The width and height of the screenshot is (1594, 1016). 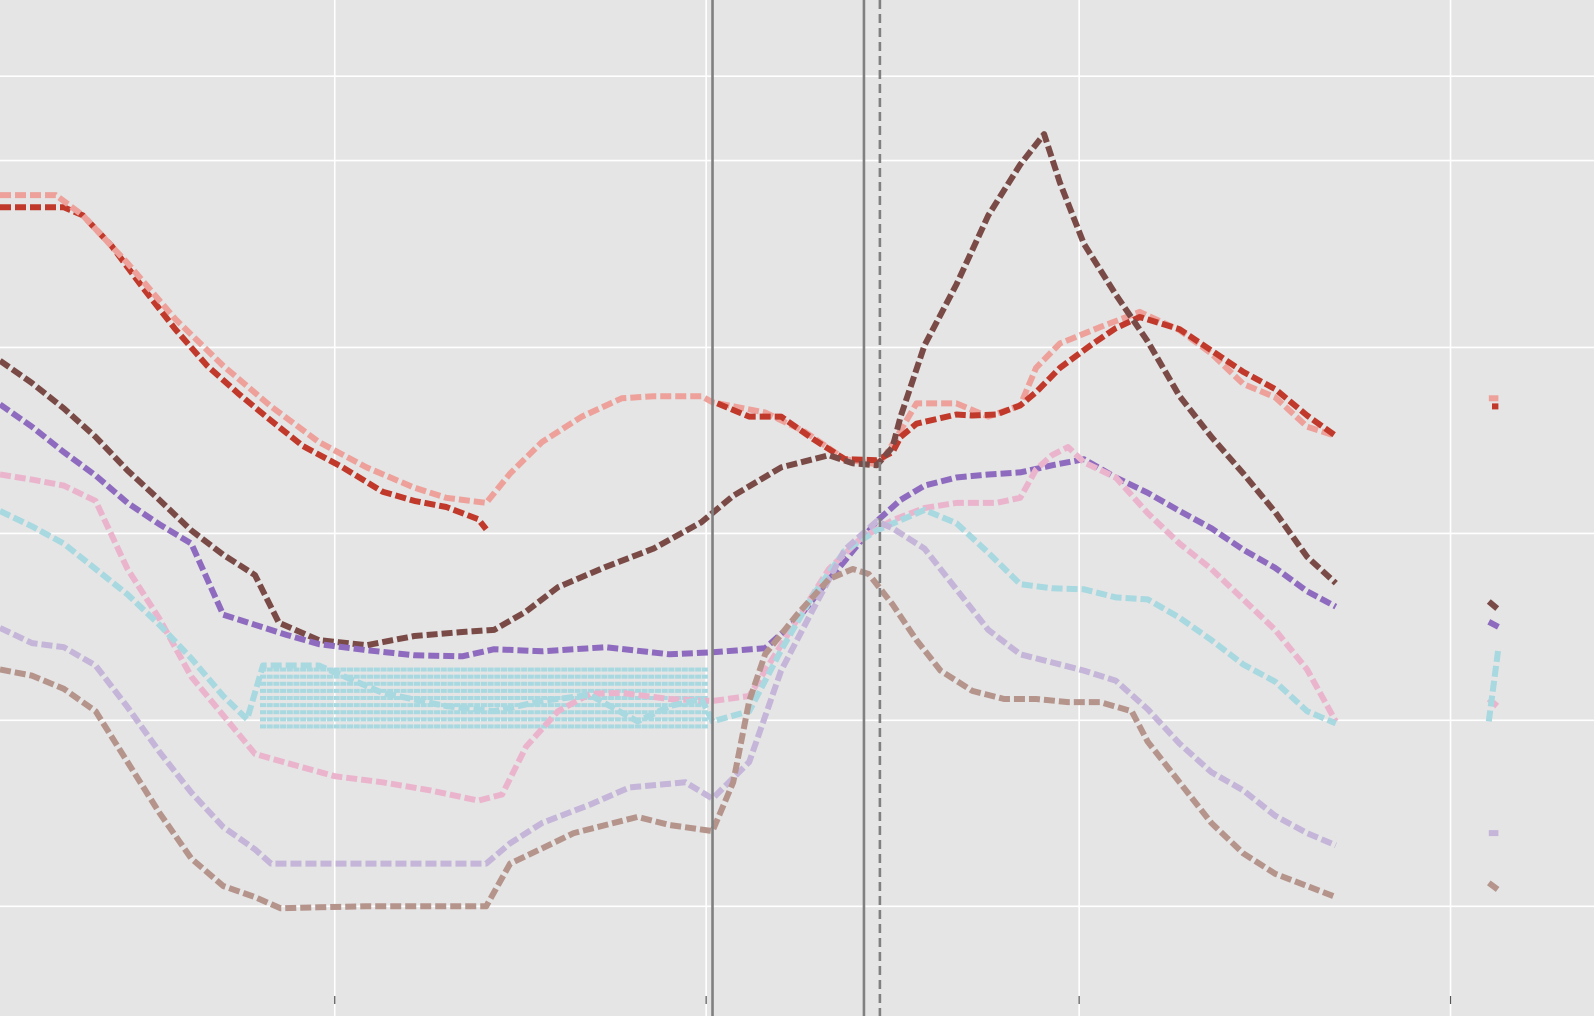 I want to click on series-11-line, so click(x=1493, y=605).